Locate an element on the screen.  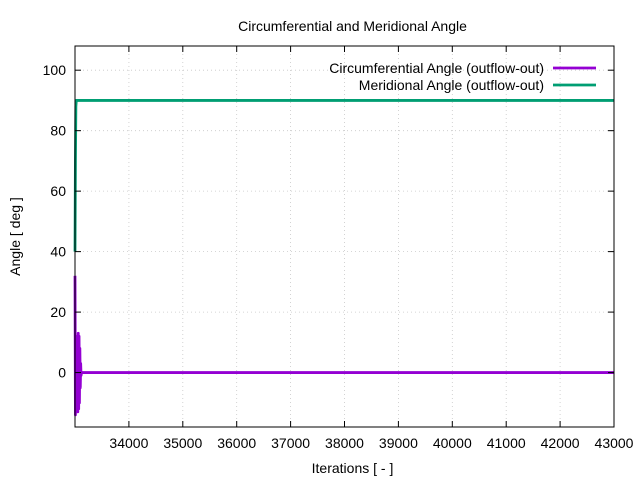
y-tick-label: 60 is located at coordinates (58, 191).